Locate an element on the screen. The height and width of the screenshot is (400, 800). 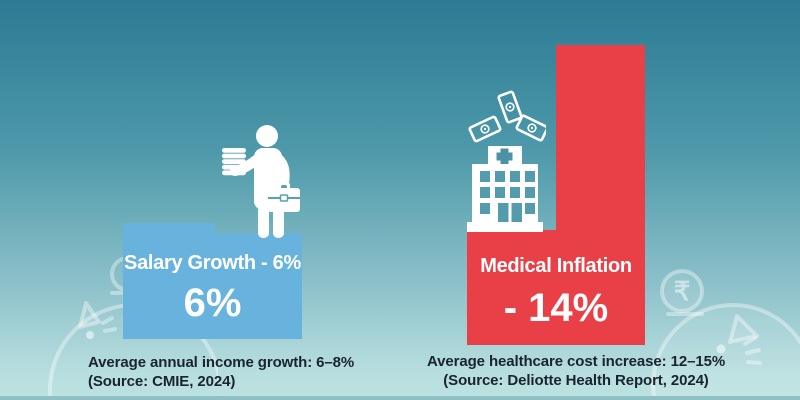
hospital-with-flying-money-icon is located at coordinates (506, 161).